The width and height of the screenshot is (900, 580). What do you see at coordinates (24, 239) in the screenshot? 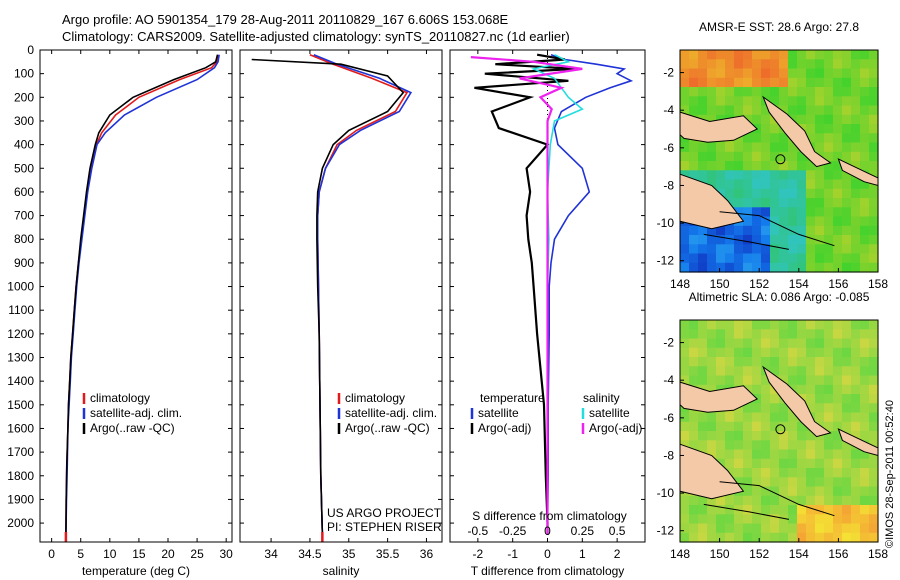
I see `y-tick-label: 800` at bounding box center [24, 239].